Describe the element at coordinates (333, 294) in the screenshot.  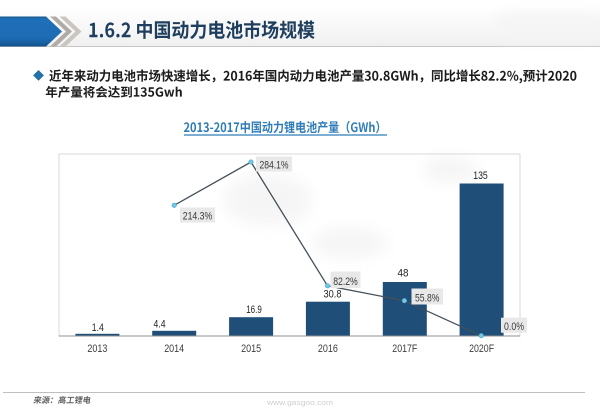
I see `svg-text: 30.8` at that location.